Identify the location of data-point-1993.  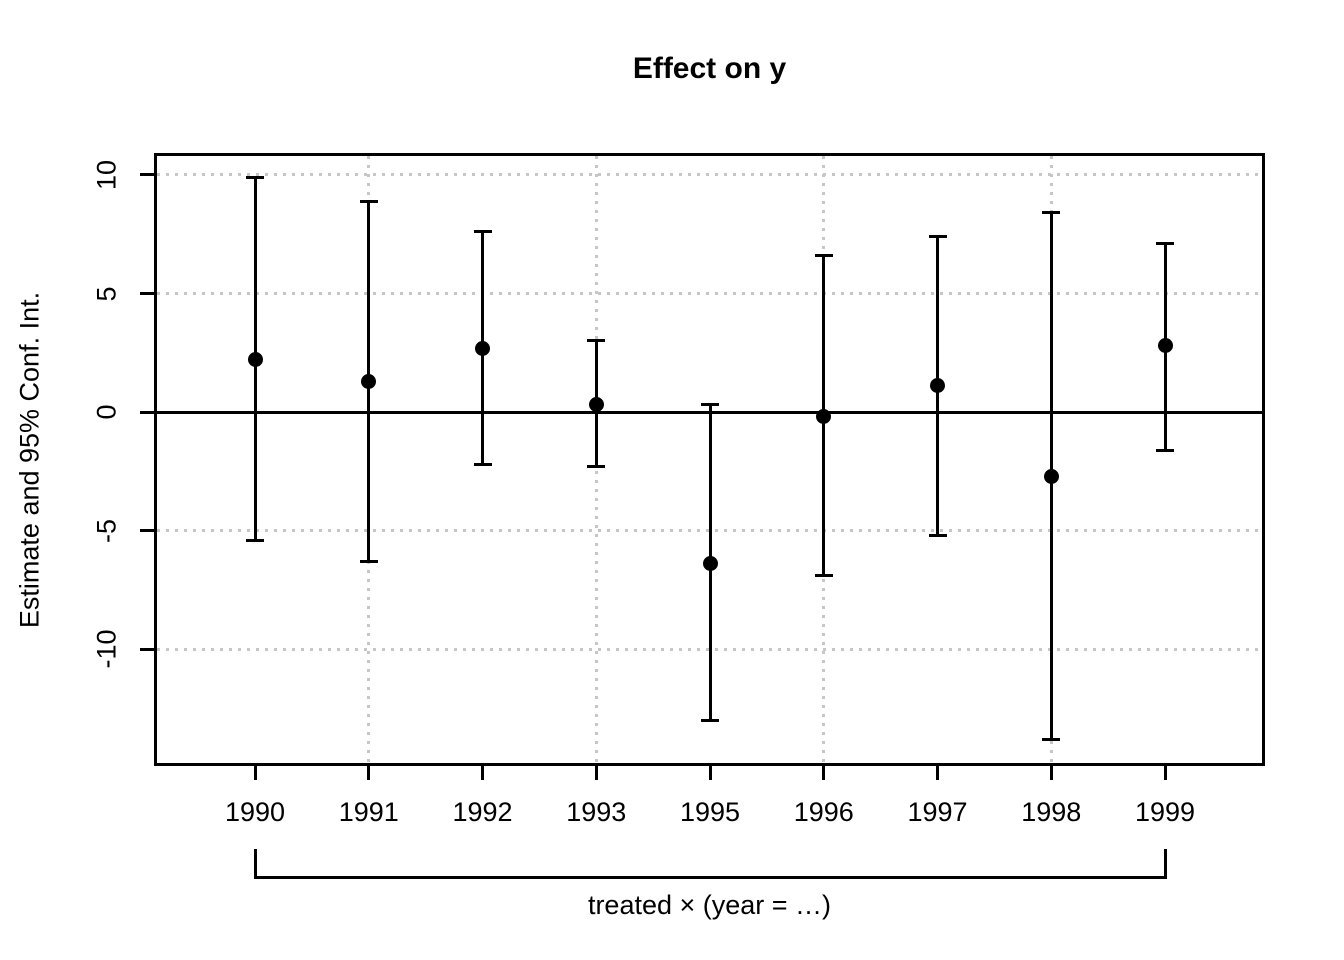
(596, 405).